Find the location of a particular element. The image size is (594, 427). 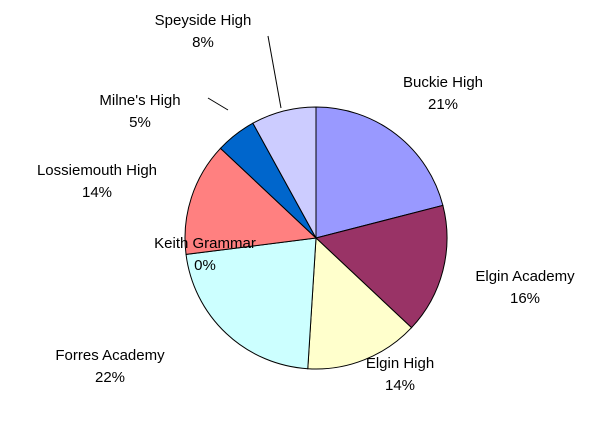

slice-value-label: 16% is located at coordinates (525, 298).